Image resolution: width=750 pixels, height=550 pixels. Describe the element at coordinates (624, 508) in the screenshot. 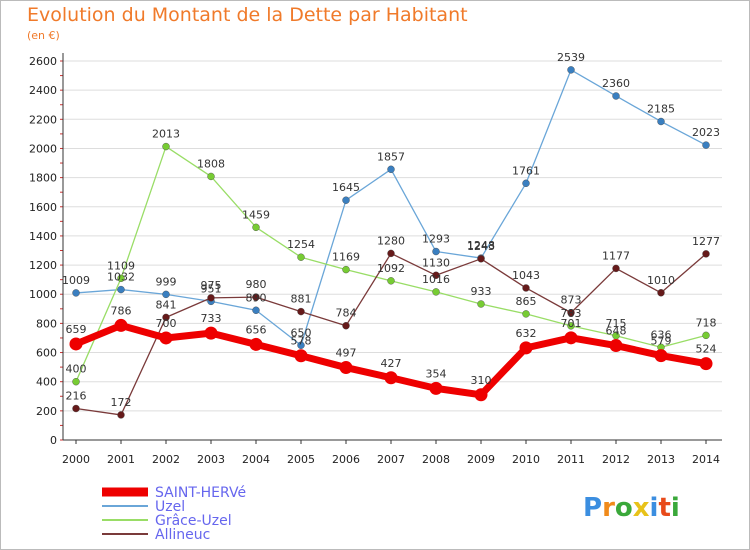

I see `logo-letter: o` at that location.